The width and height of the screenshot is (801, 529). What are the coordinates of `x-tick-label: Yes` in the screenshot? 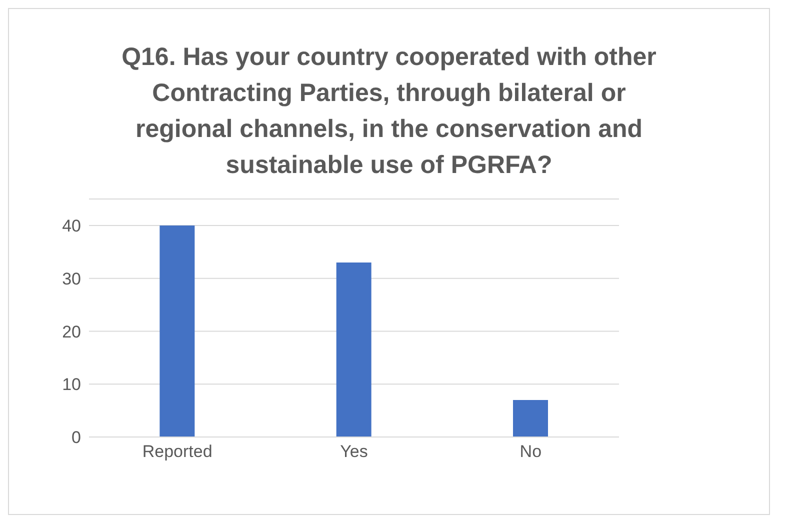 It's located at (354, 452).